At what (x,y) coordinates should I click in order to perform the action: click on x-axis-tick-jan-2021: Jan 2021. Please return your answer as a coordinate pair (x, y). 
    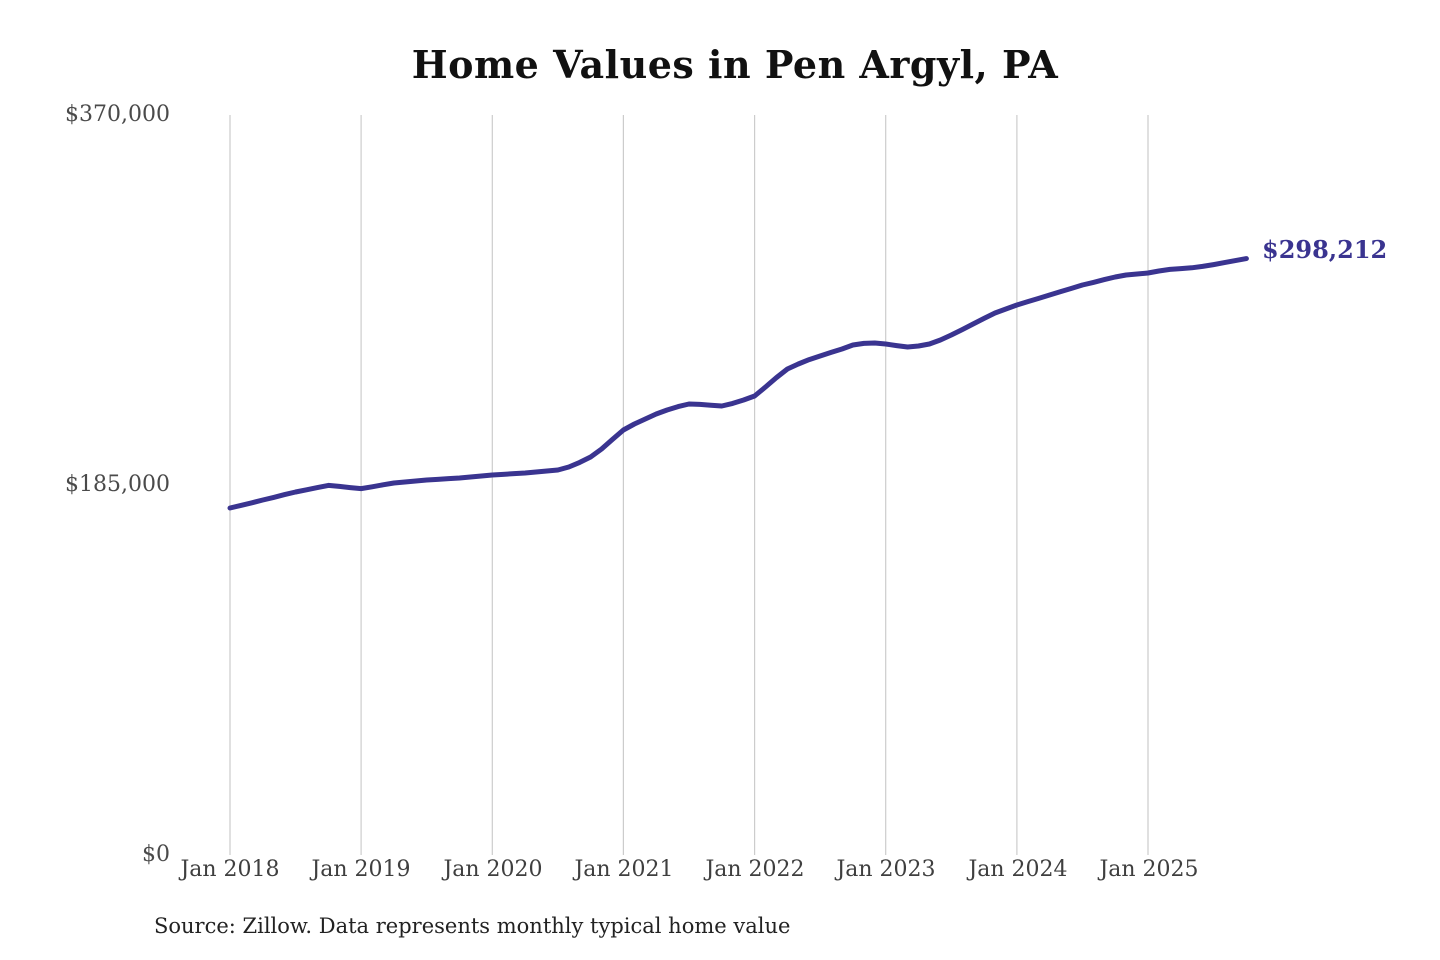
    Looking at the image, I should click on (624, 869).